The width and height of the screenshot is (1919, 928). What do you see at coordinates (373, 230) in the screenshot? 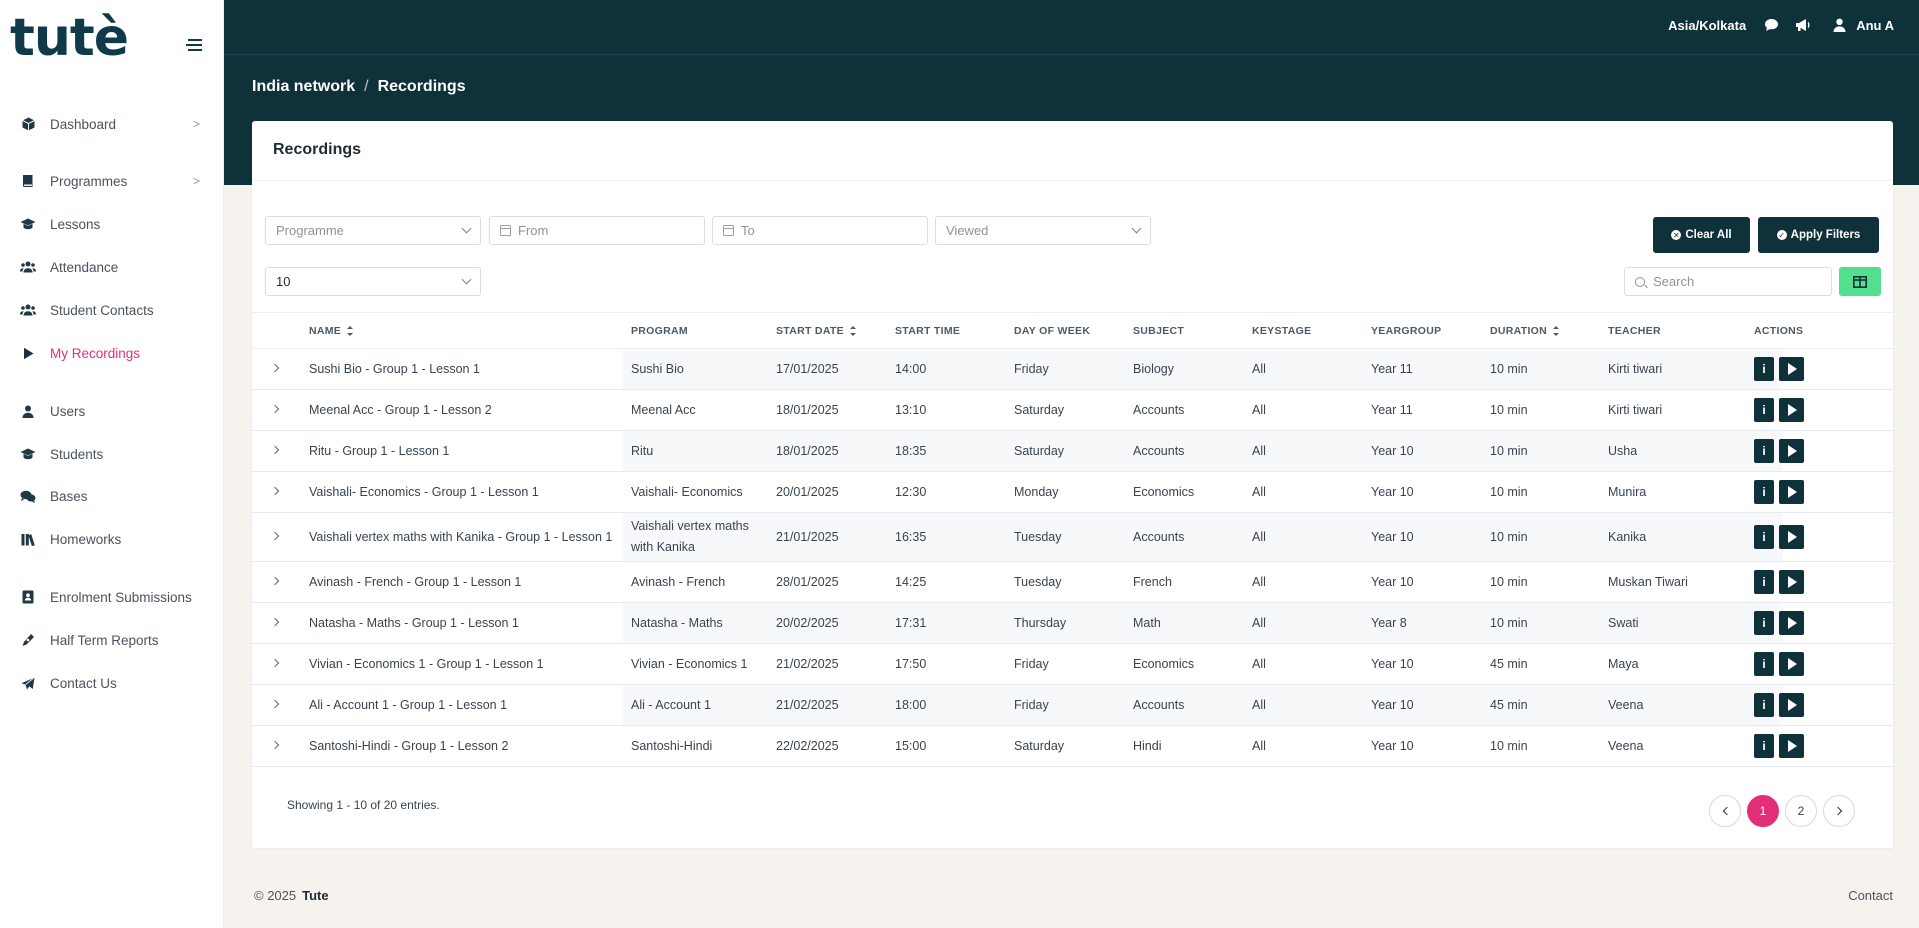
I see `programme-select: Programme` at bounding box center [373, 230].